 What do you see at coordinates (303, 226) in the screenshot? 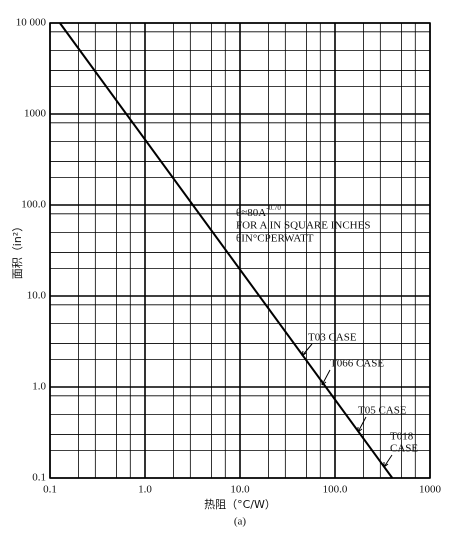
I see `formula-note: FOR A IN SQUARE INCHES` at bounding box center [303, 226].